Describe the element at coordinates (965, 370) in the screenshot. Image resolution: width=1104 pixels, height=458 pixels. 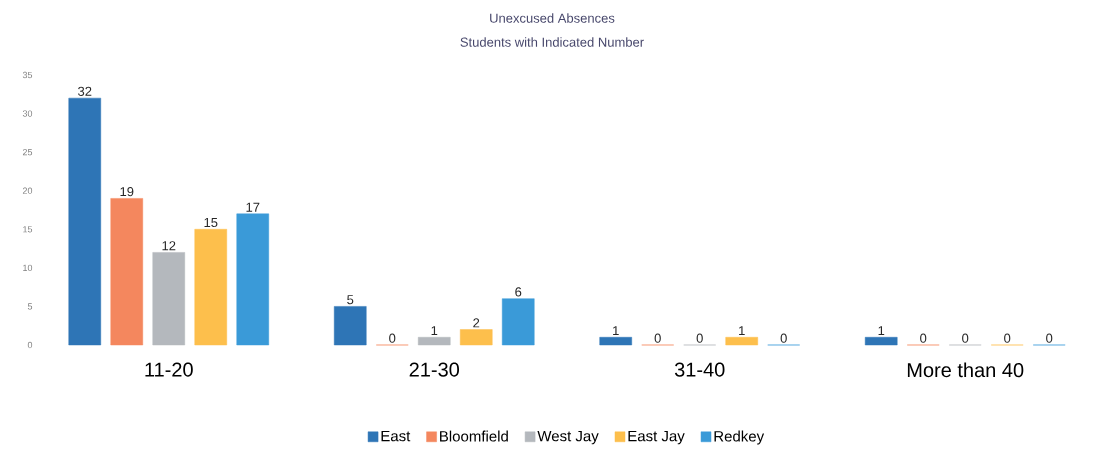
I see `x-tick-label: More than 40` at that location.